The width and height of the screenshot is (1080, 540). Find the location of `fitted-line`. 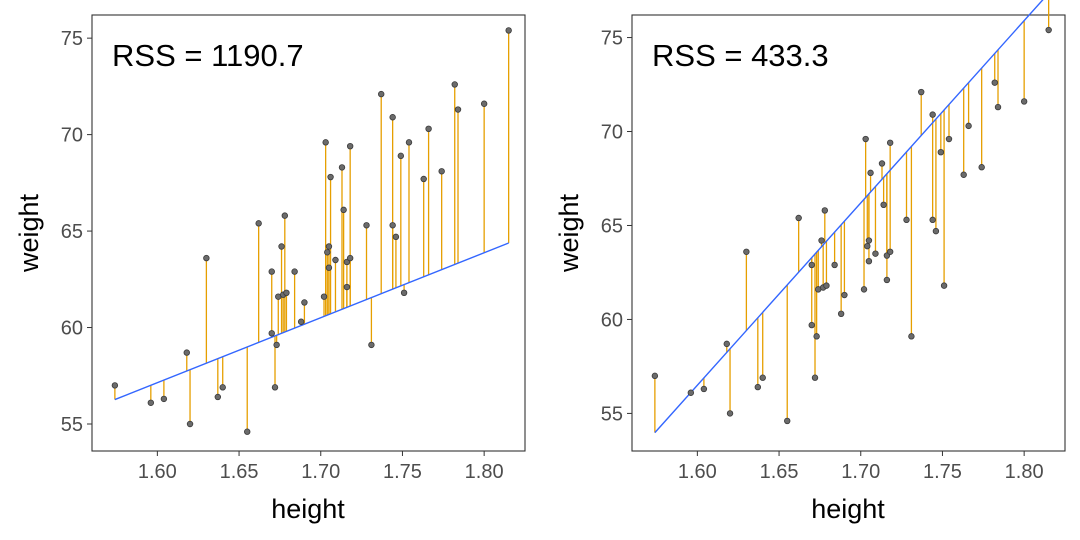

fitted-line is located at coordinates (311, 321).